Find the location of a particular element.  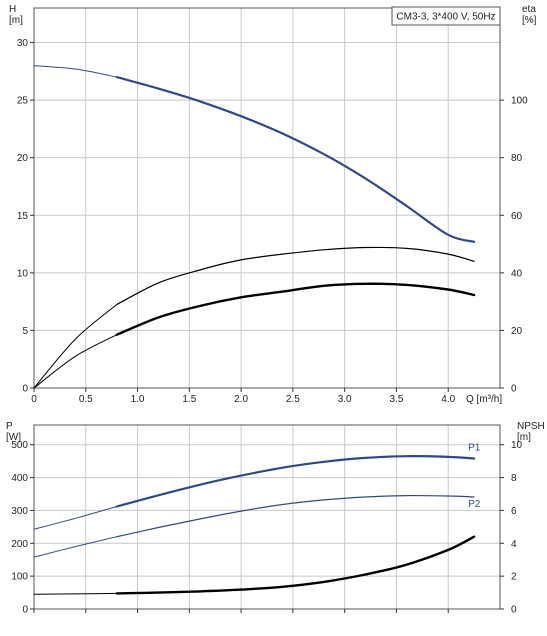

left-axis-label: [W] is located at coordinates (13, 437).